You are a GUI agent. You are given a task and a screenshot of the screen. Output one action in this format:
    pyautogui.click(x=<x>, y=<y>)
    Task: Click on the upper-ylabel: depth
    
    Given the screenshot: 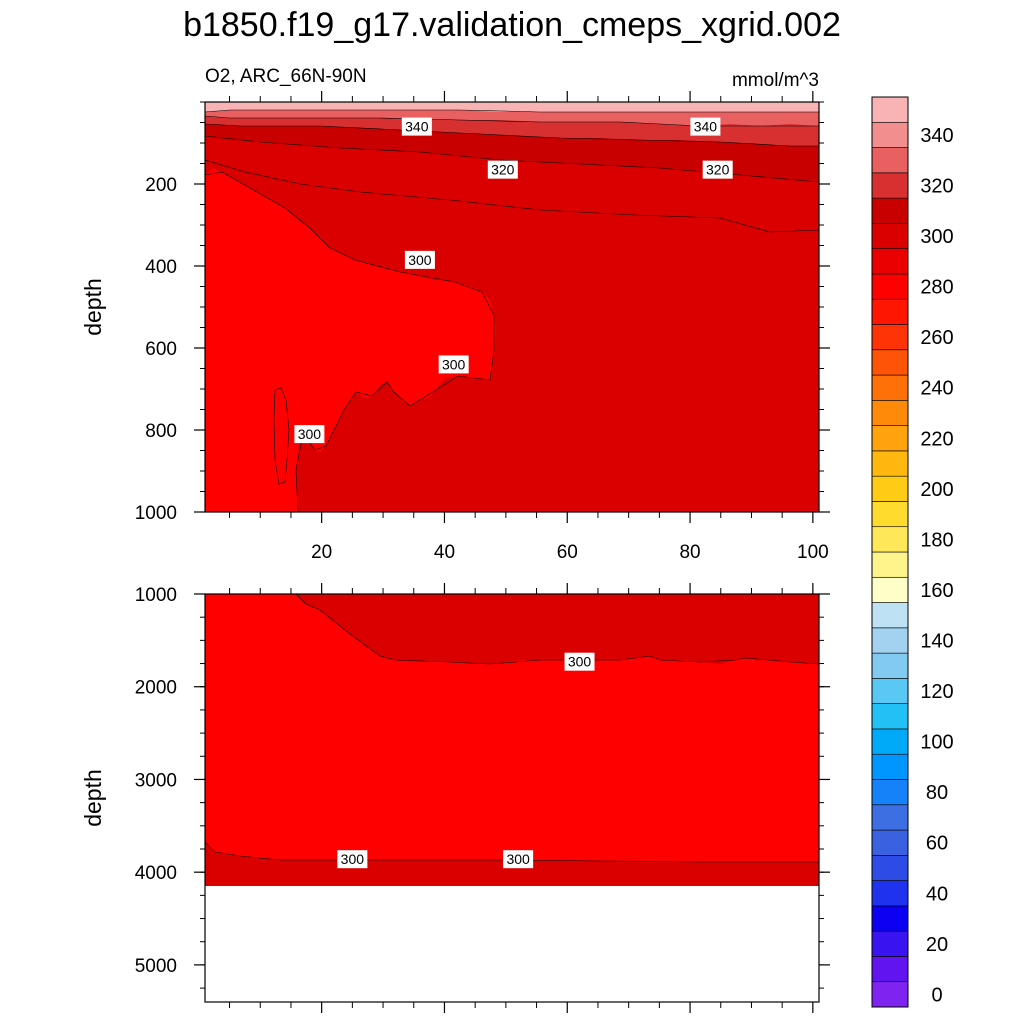 What is the action you would take?
    pyautogui.click(x=93, y=307)
    